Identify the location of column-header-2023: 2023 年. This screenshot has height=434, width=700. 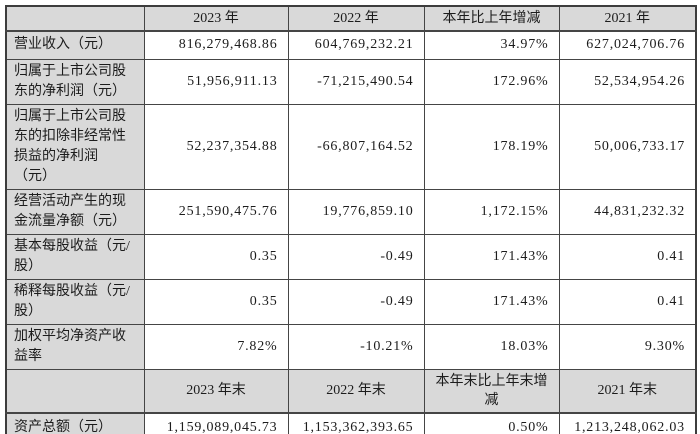
(216, 18).